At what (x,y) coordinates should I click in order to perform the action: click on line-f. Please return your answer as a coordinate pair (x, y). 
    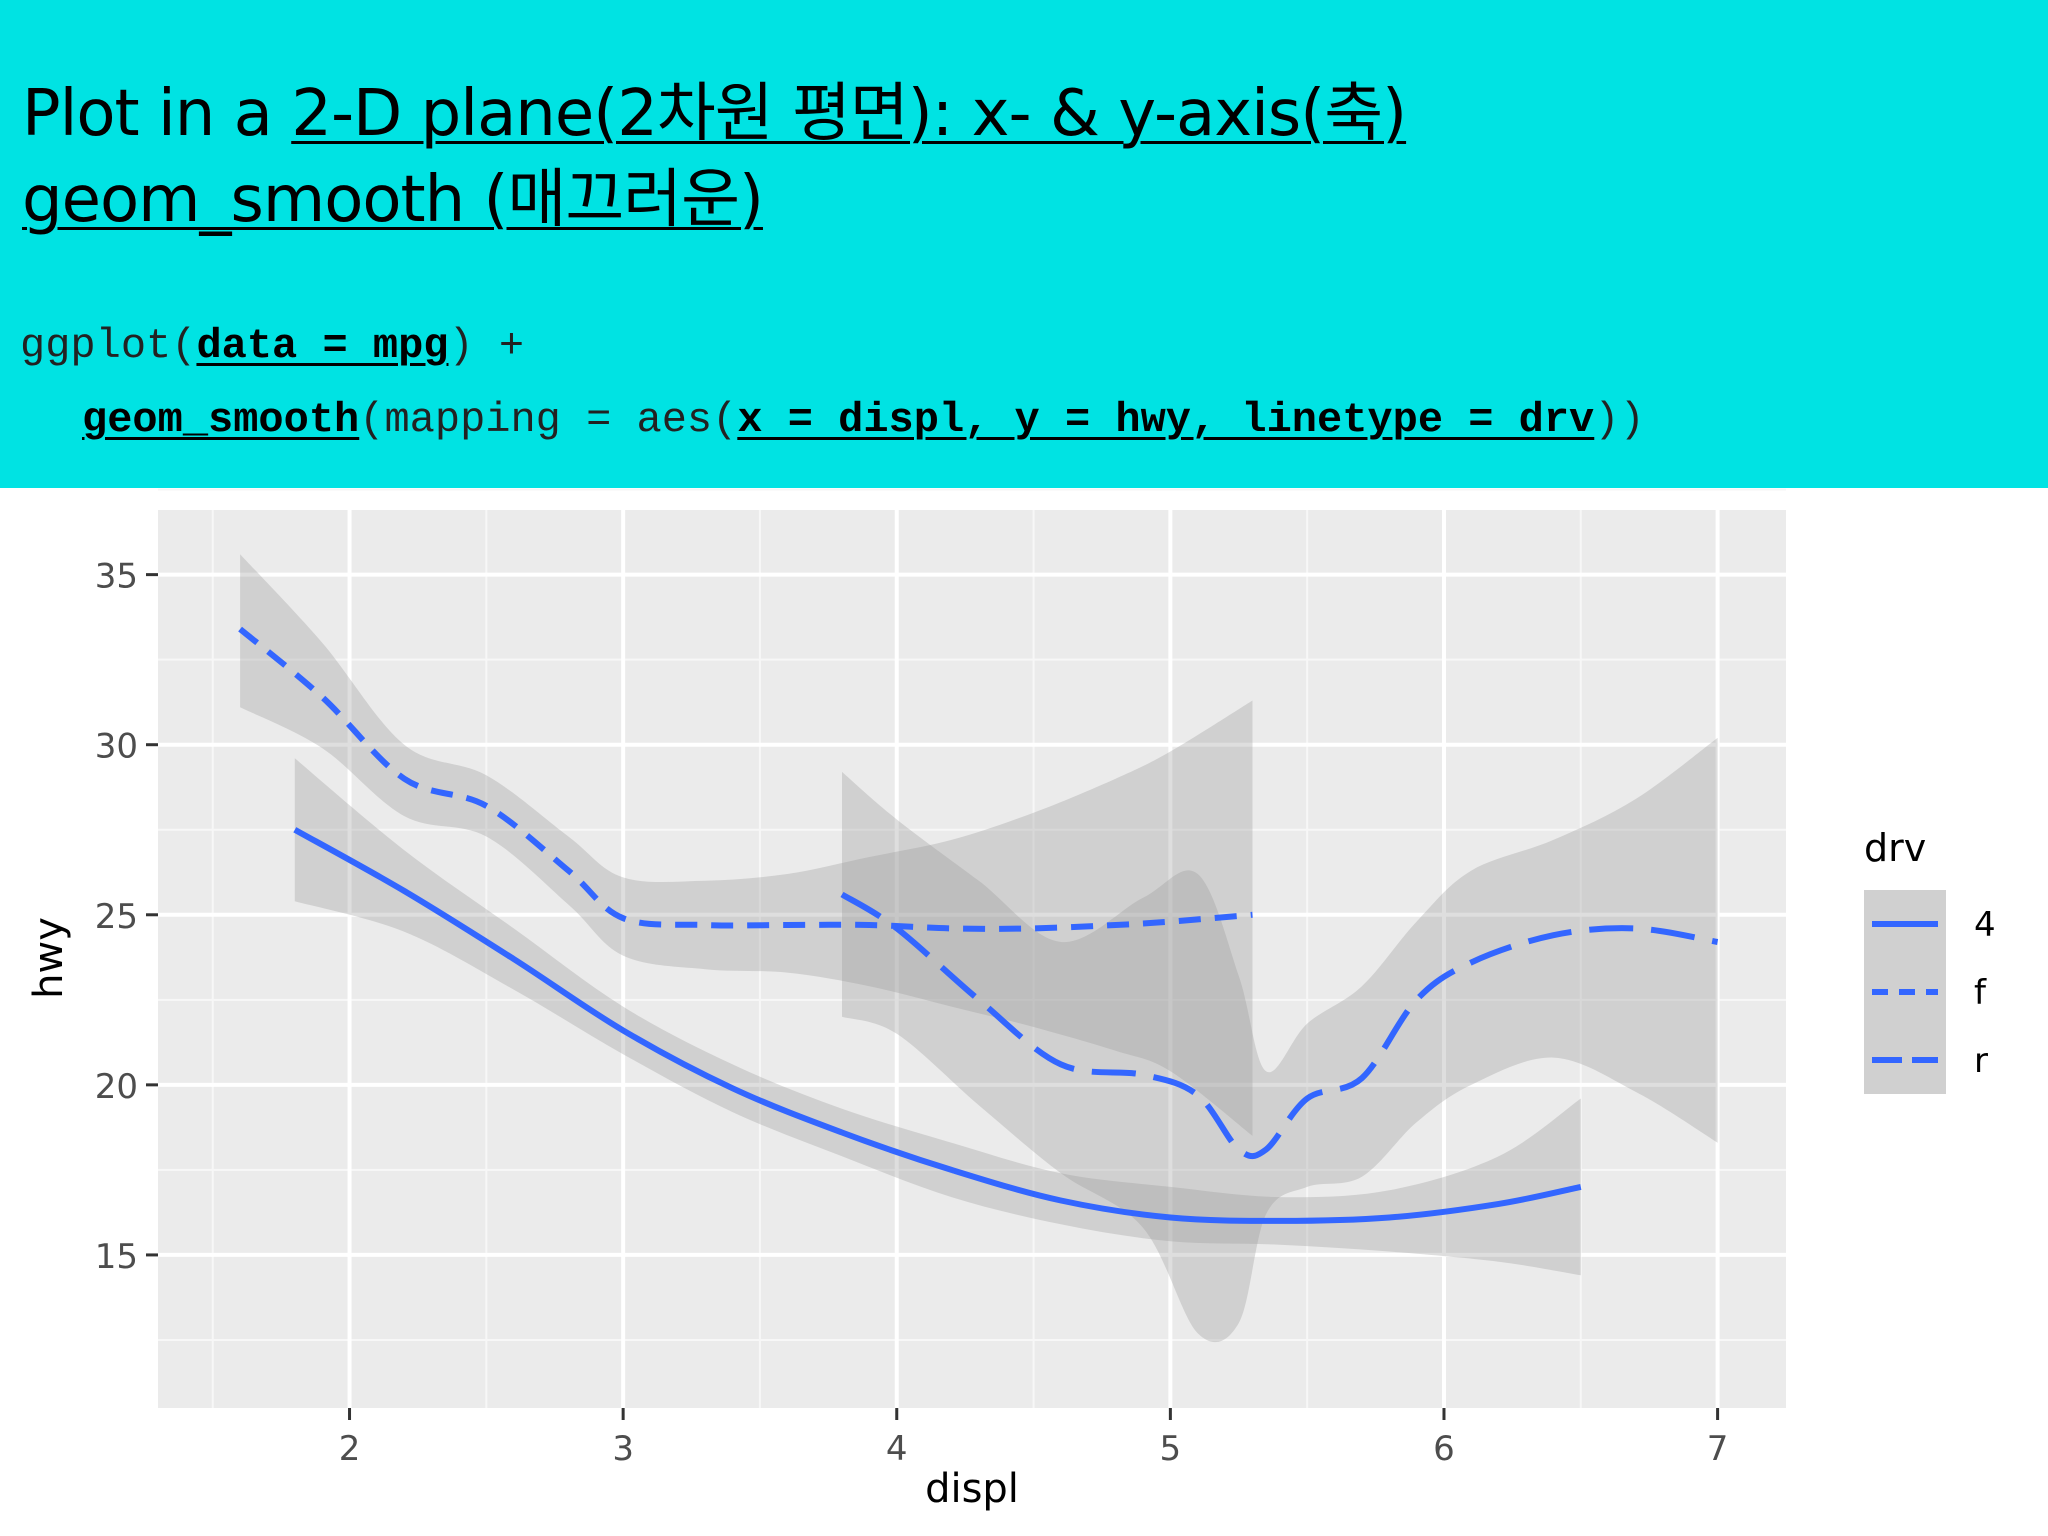
    Looking at the image, I should click on (745, 779).